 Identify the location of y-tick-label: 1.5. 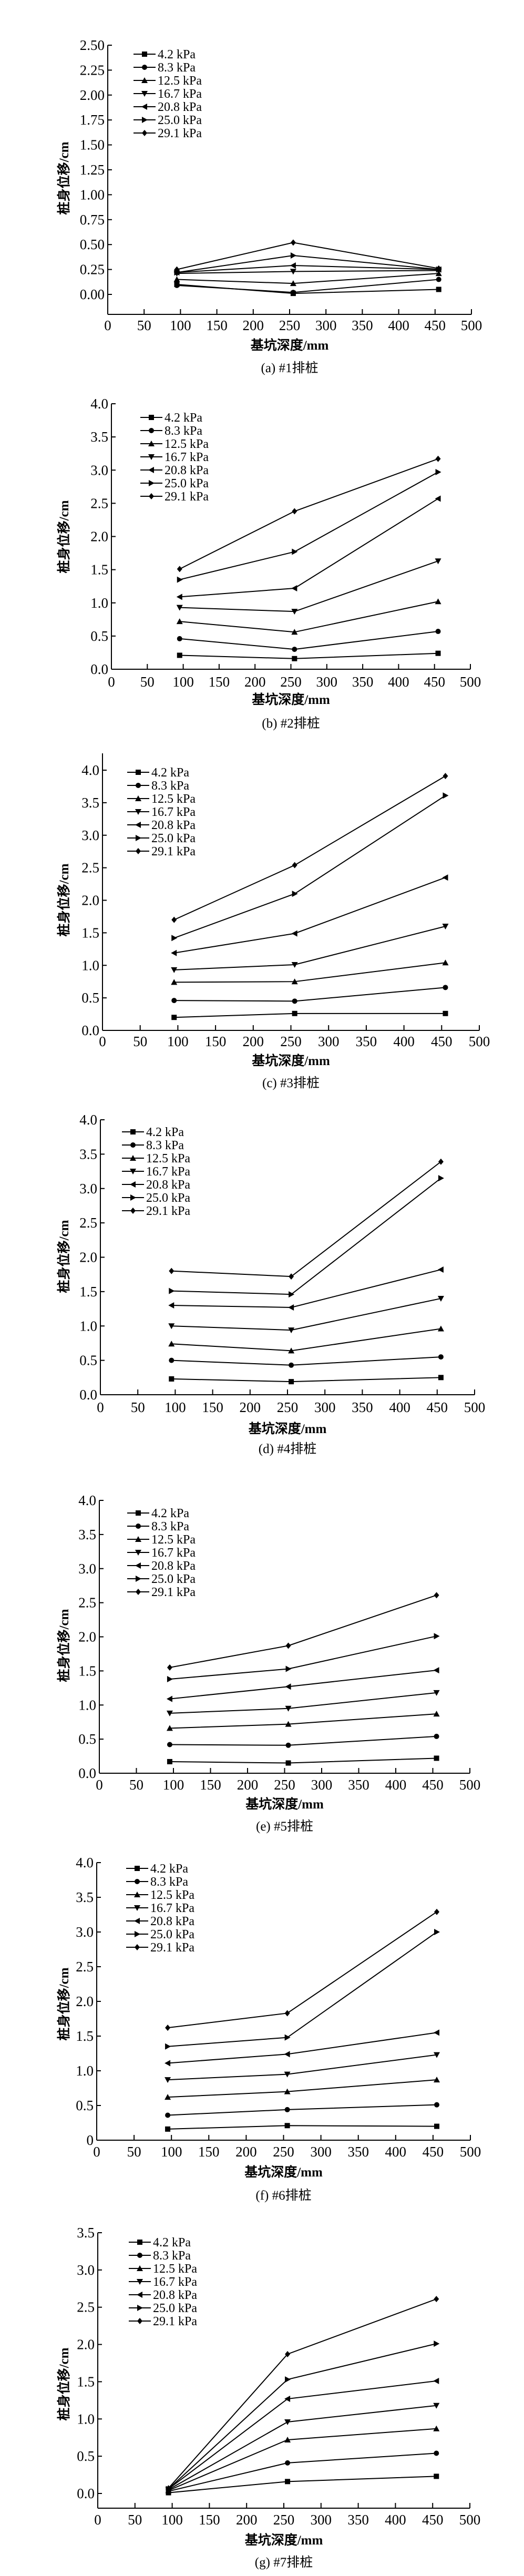
(90, 933).